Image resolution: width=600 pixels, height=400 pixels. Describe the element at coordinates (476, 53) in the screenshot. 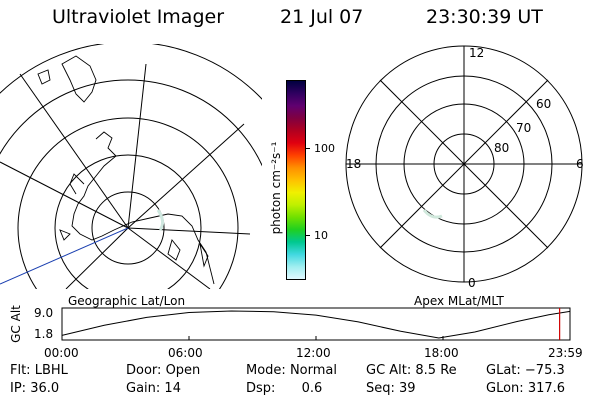

I see `mlt-label-12: 12` at that location.